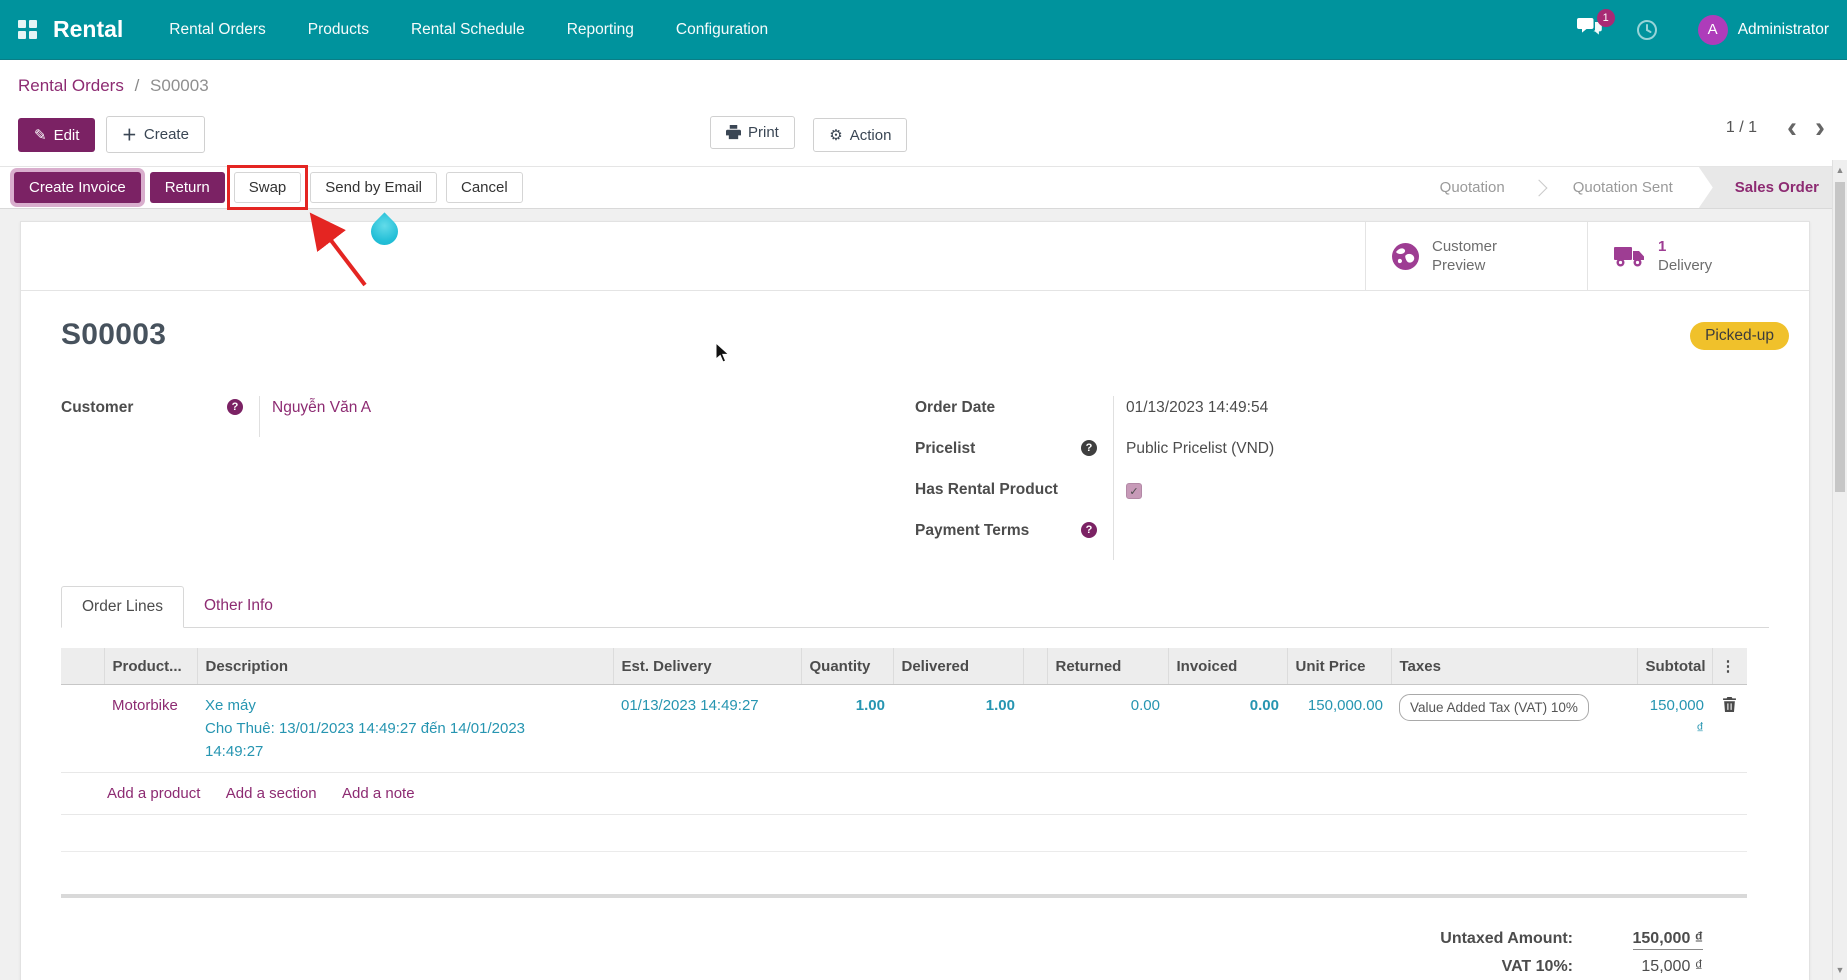 The width and height of the screenshot is (1847, 980). I want to click on col-invoiced: Invoiced, so click(1227, 666).